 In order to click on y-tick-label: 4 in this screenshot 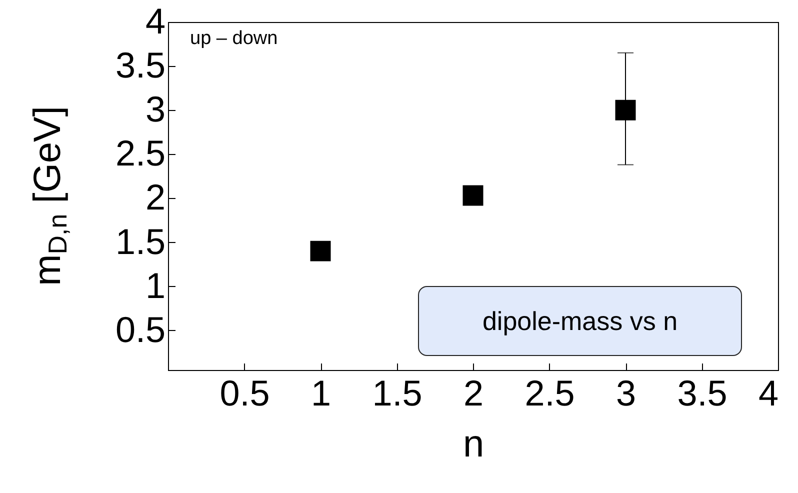, I will do `click(155, 21)`.